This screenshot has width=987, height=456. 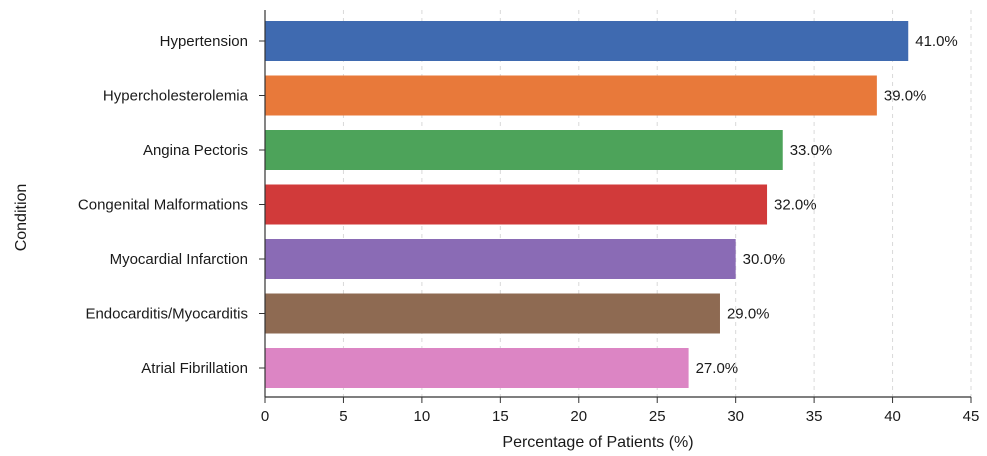 What do you see at coordinates (422, 416) in the screenshot?
I see `x-tick-label: 10` at bounding box center [422, 416].